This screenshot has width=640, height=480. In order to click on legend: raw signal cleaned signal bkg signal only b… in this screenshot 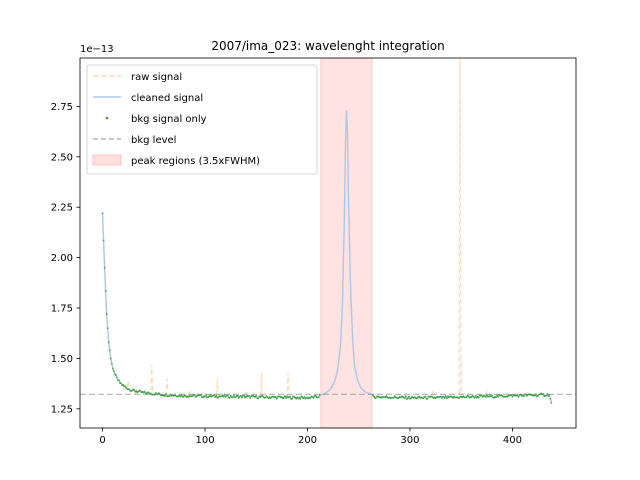, I will do `click(202, 119)`.